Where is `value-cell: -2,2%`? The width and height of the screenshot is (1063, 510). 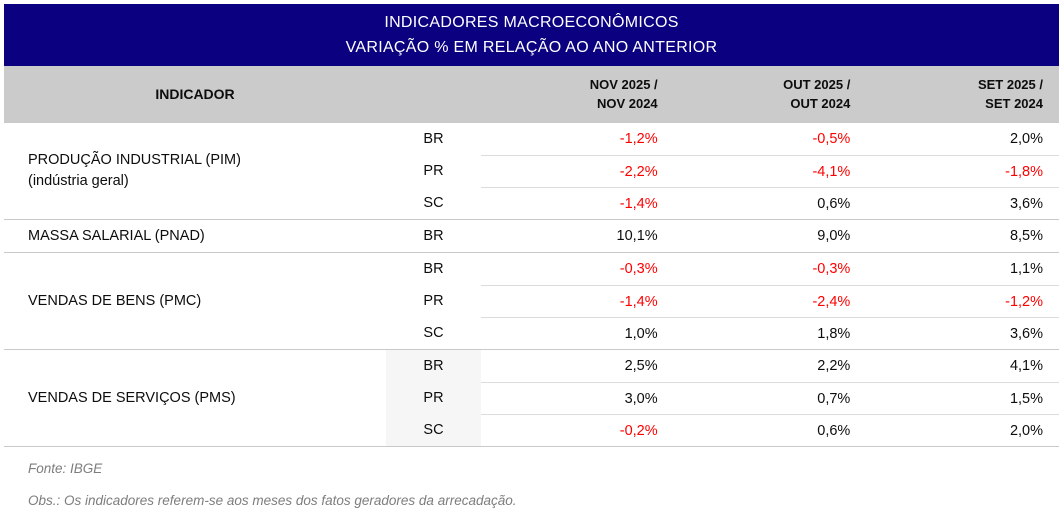
value-cell: -2,2% is located at coordinates (577, 171).